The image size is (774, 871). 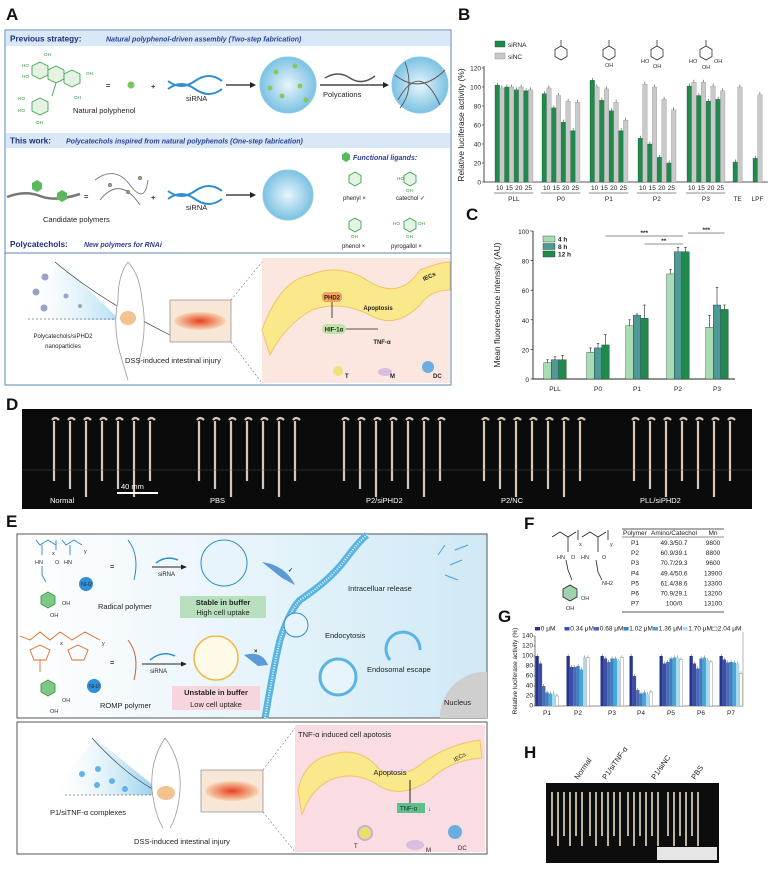 What do you see at coordinates (216, 658) in the screenshot?
I see `unstable-nanoparticle-icon` at bounding box center [216, 658].